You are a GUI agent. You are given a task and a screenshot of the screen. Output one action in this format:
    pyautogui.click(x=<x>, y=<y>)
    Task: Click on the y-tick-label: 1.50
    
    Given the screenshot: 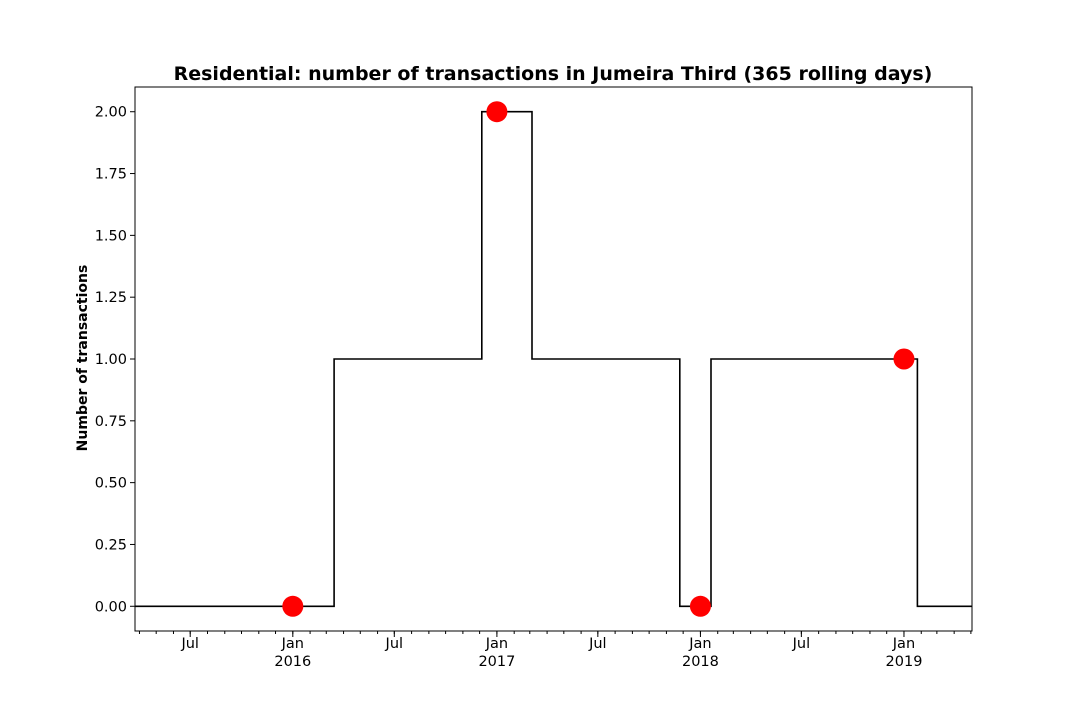 What is the action you would take?
    pyautogui.click(x=111, y=236)
    